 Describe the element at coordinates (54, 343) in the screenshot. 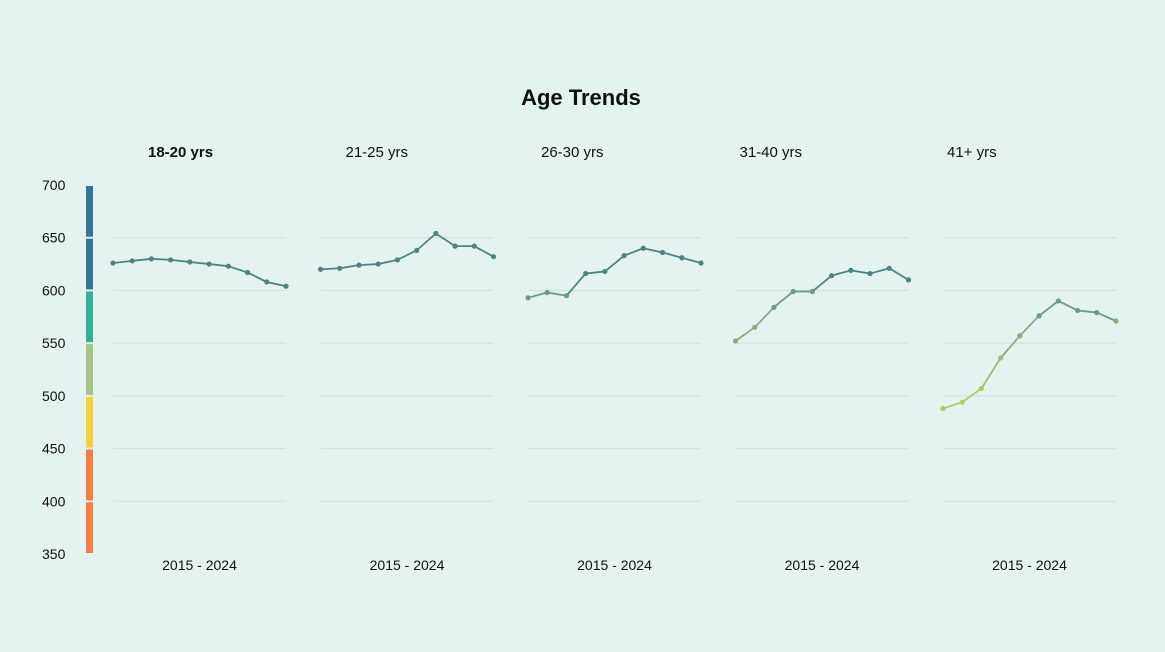

I see `y-tick-label: 550` at that location.